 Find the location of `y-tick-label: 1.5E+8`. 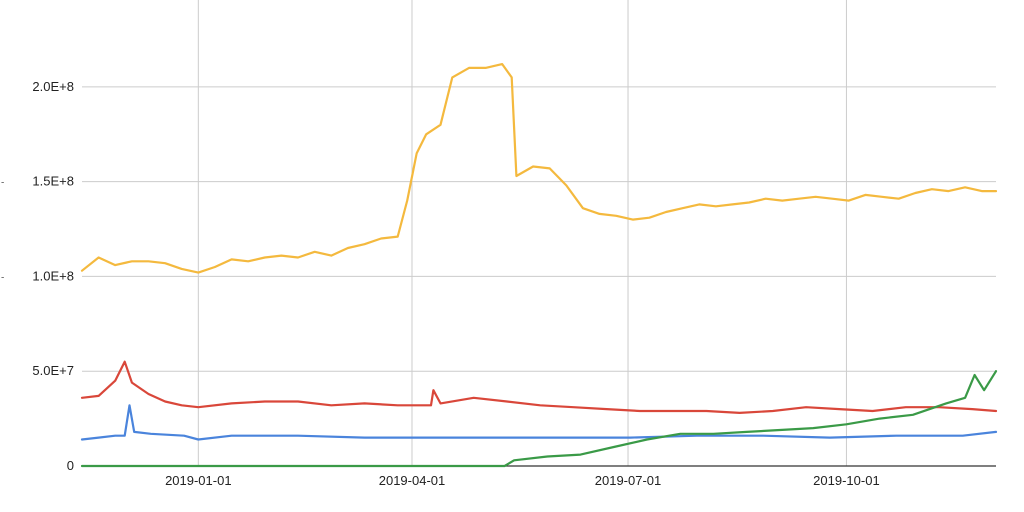

y-tick-label: 1.5E+8 is located at coordinates (53, 181).